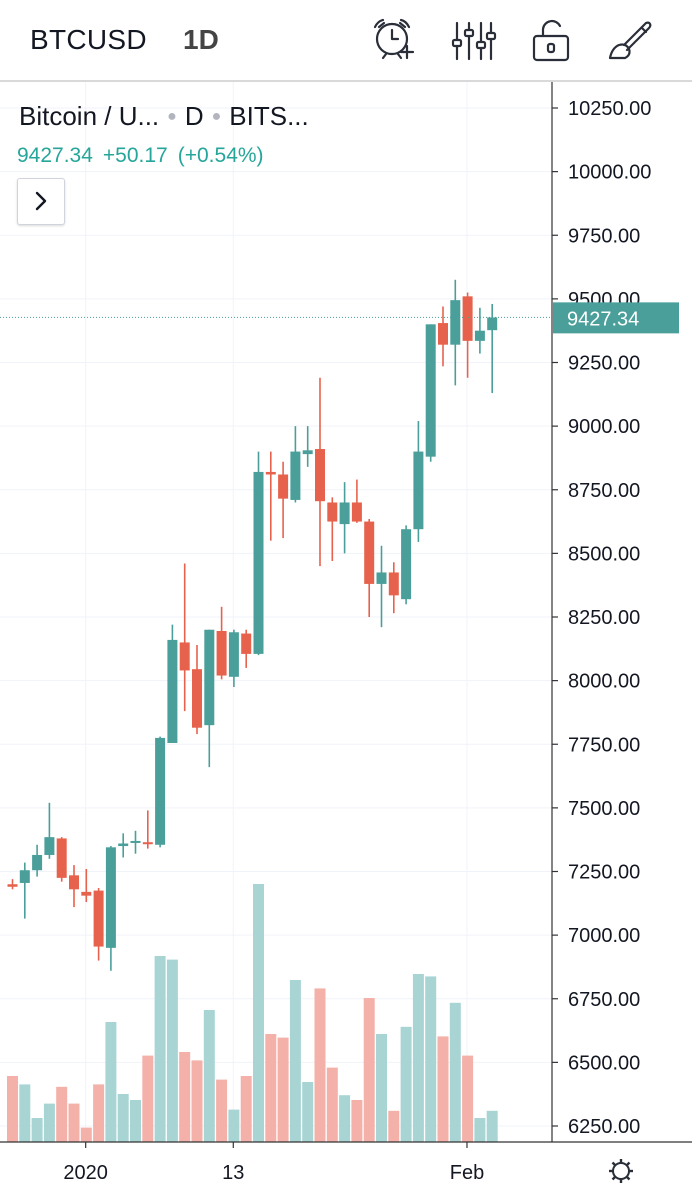 This screenshot has width=692, height=1200. I want to click on lock-button, so click(552, 41).